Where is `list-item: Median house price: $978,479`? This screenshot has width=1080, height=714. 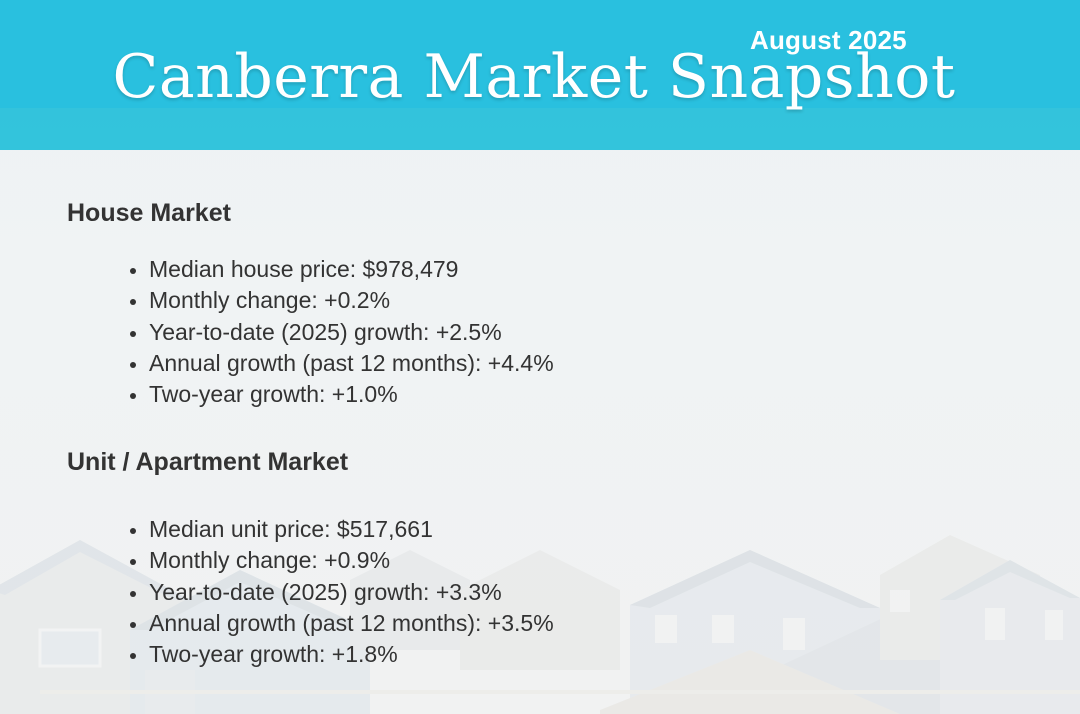
list-item: Median house price: $978,479 is located at coordinates (341, 269).